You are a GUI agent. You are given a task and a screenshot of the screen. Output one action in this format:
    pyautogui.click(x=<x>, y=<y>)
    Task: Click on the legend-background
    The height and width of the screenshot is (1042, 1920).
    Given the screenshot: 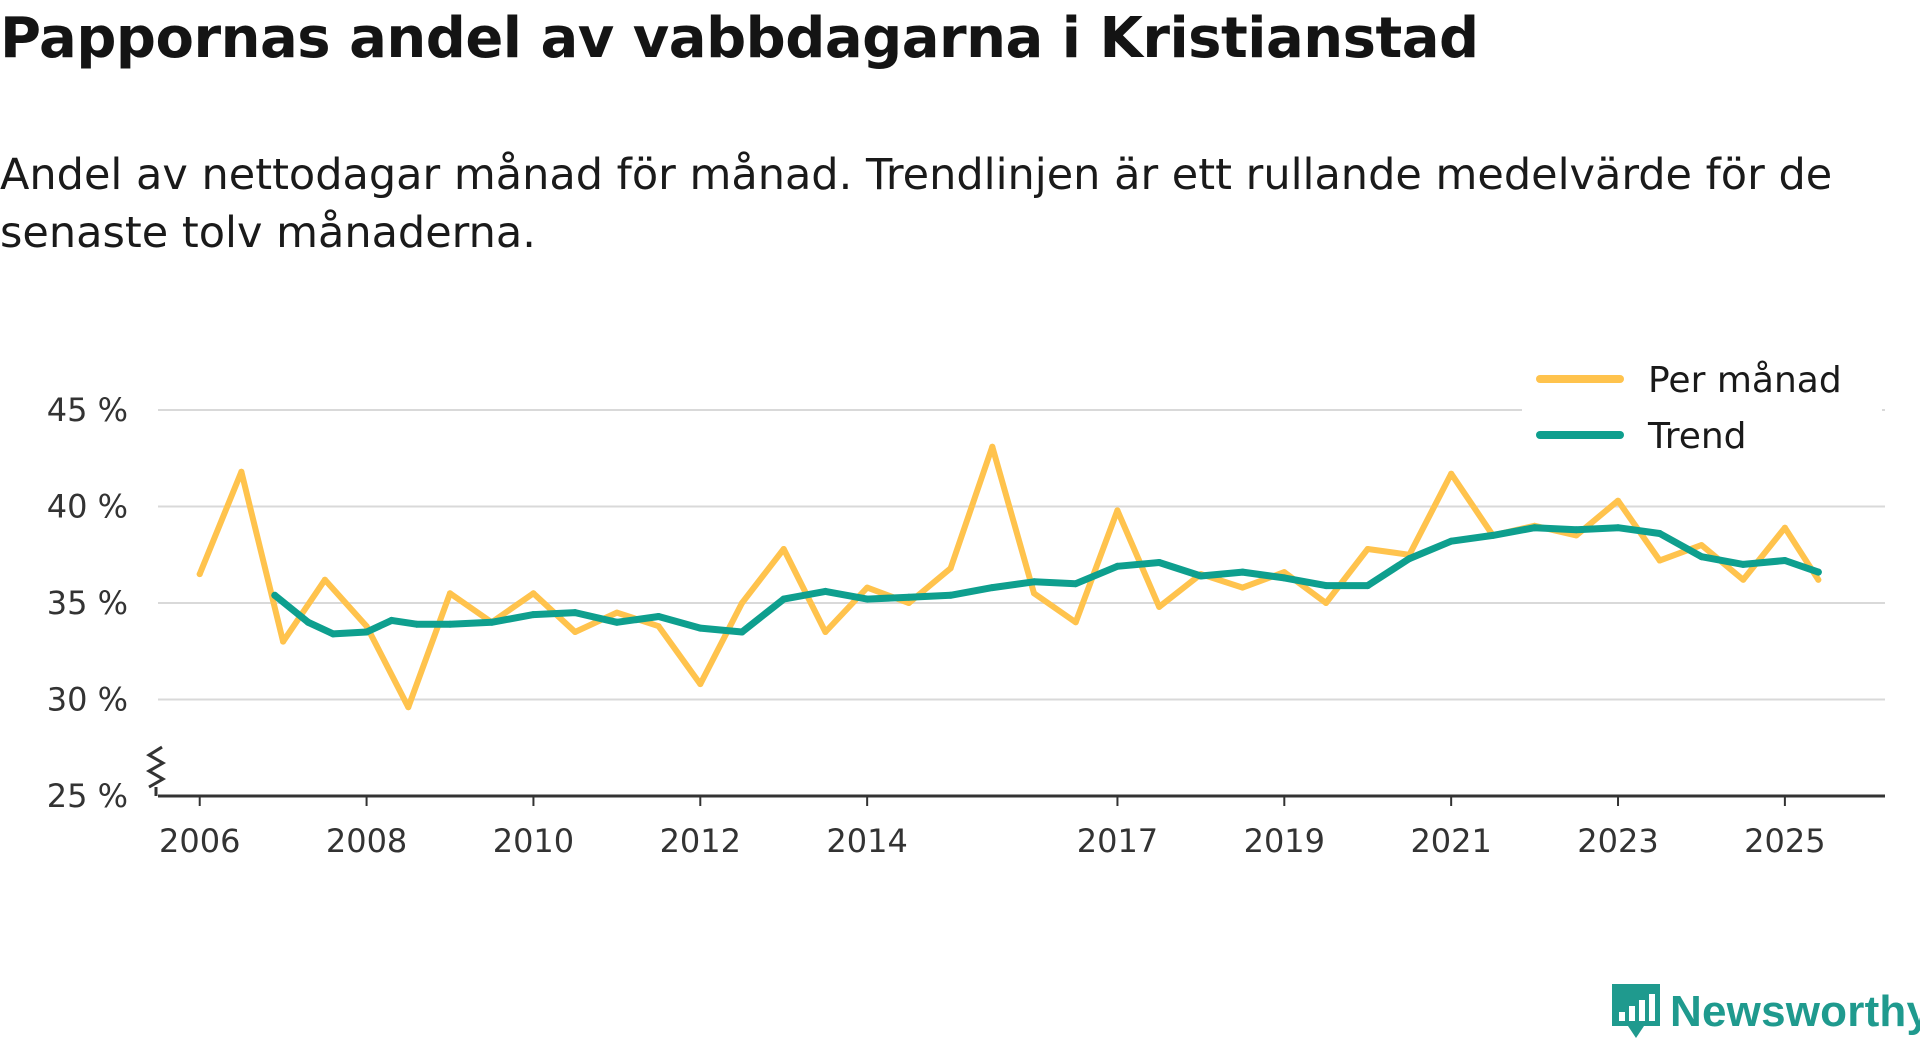 What is the action you would take?
    pyautogui.click(x=1702, y=392)
    